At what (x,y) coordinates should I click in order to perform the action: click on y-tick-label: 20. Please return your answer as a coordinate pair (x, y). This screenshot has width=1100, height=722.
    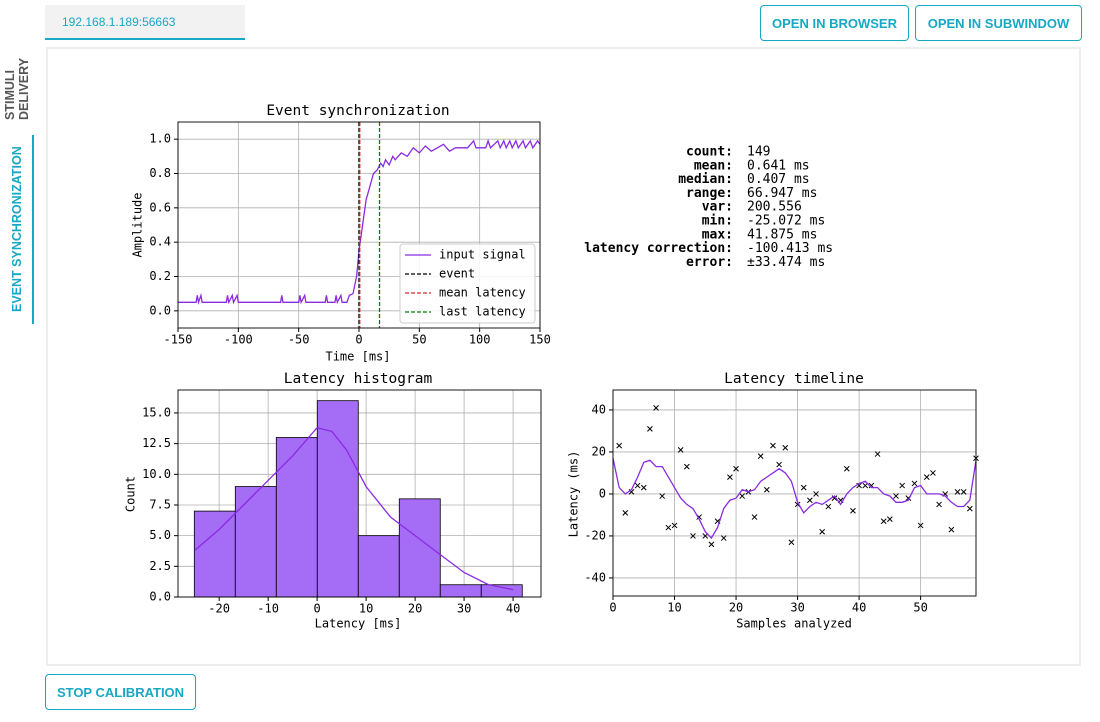
    Looking at the image, I should click on (599, 451).